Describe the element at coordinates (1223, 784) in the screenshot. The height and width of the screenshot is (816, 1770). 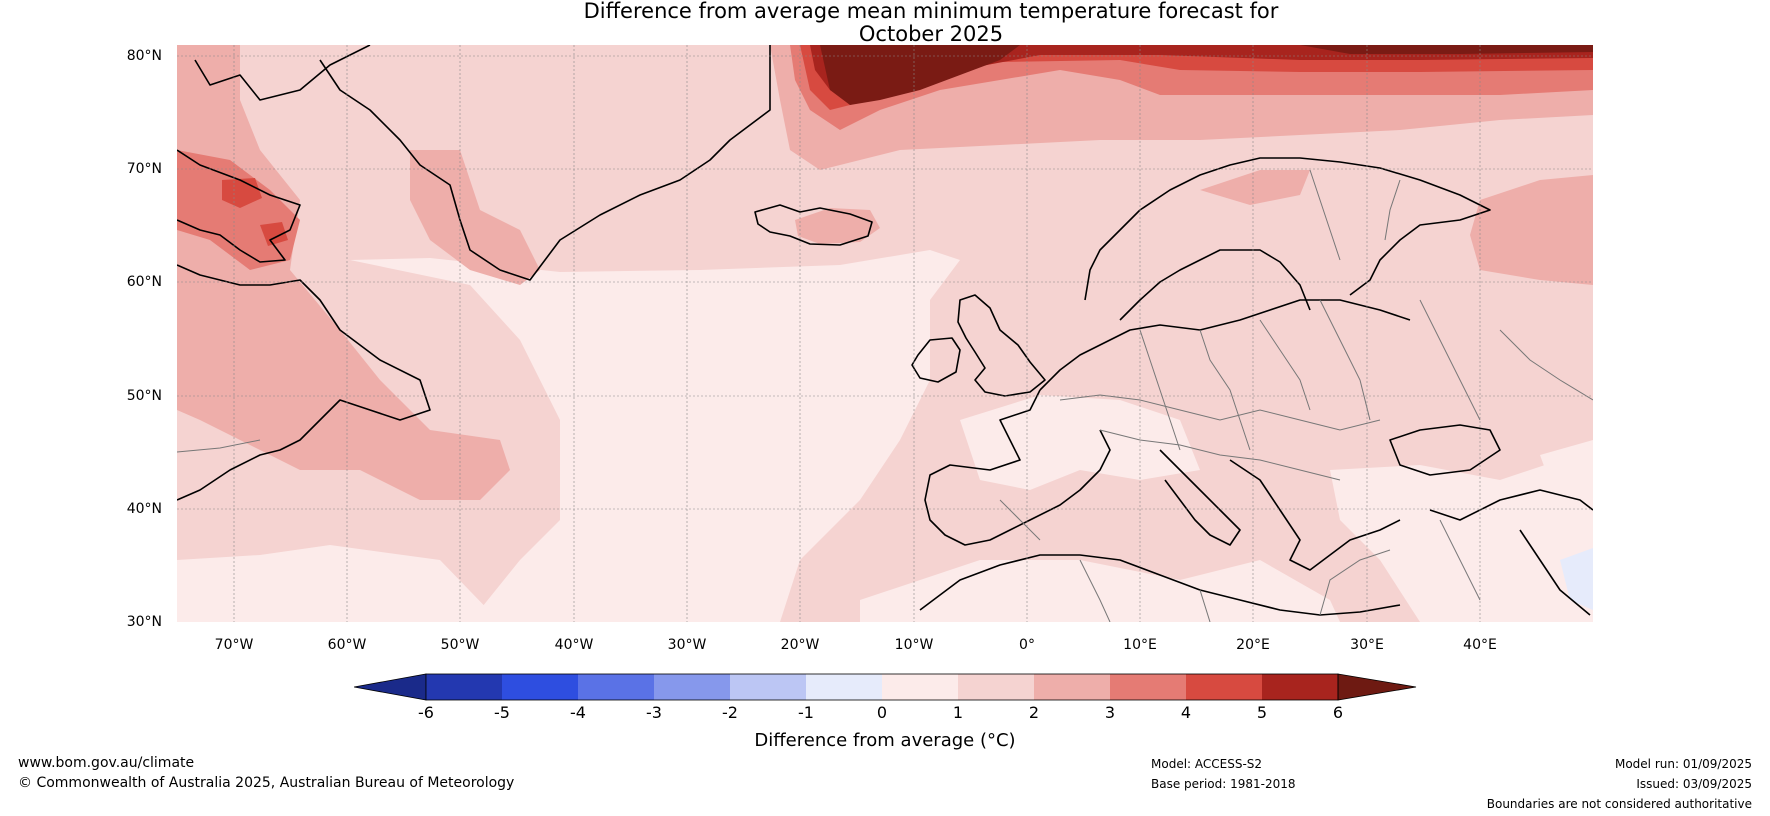
I see `footer-base-period: Base period: 1981-2018` at that location.